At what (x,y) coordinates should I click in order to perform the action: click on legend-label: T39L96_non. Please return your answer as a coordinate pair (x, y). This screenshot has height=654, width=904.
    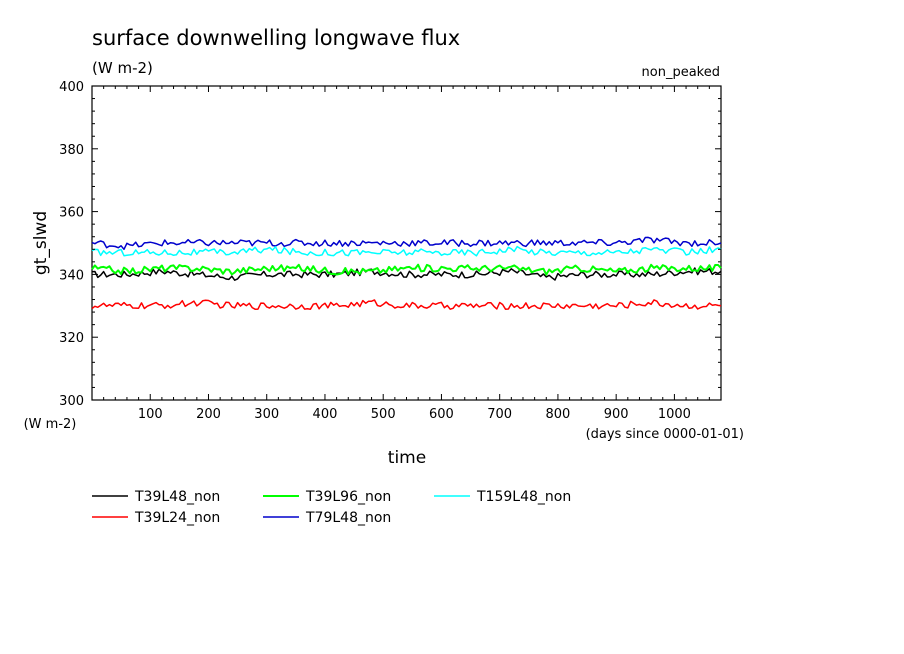
    Looking at the image, I should click on (348, 497).